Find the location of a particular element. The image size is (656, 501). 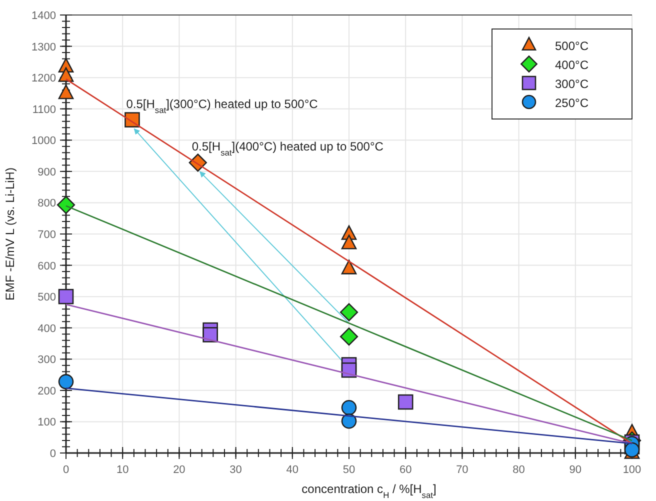

legend-label: 500°C is located at coordinates (572, 46).